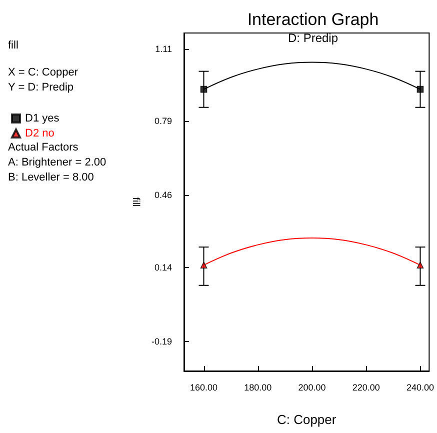  I want to click on text: A: Brightener = 2.00, so click(57, 162).